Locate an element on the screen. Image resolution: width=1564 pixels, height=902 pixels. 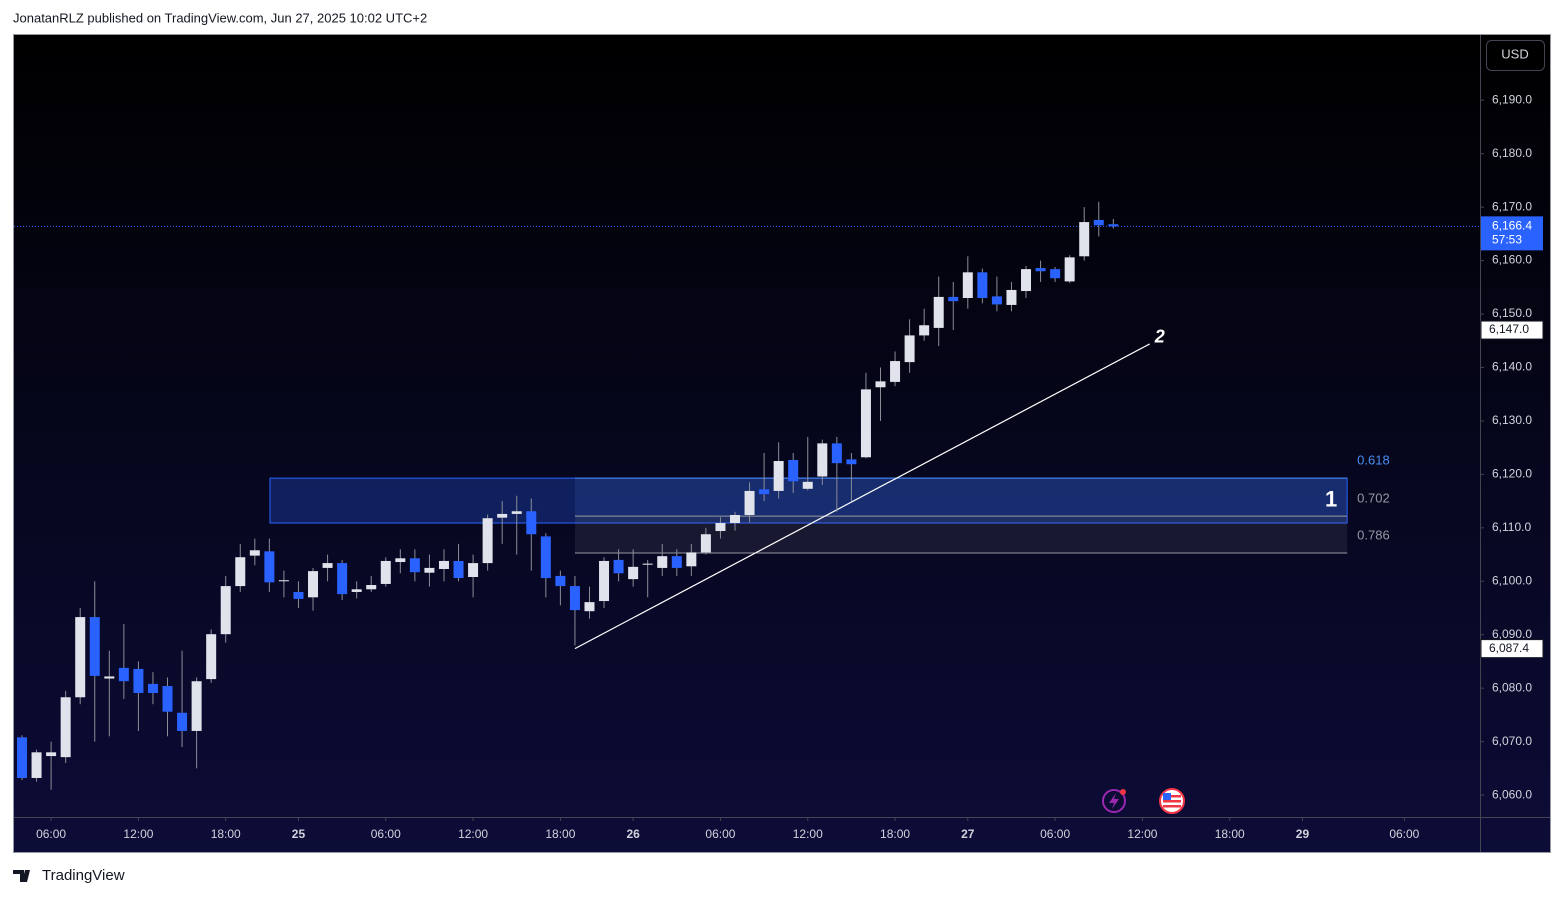
y-tick-label: 6,190.0 is located at coordinates (1512, 99).